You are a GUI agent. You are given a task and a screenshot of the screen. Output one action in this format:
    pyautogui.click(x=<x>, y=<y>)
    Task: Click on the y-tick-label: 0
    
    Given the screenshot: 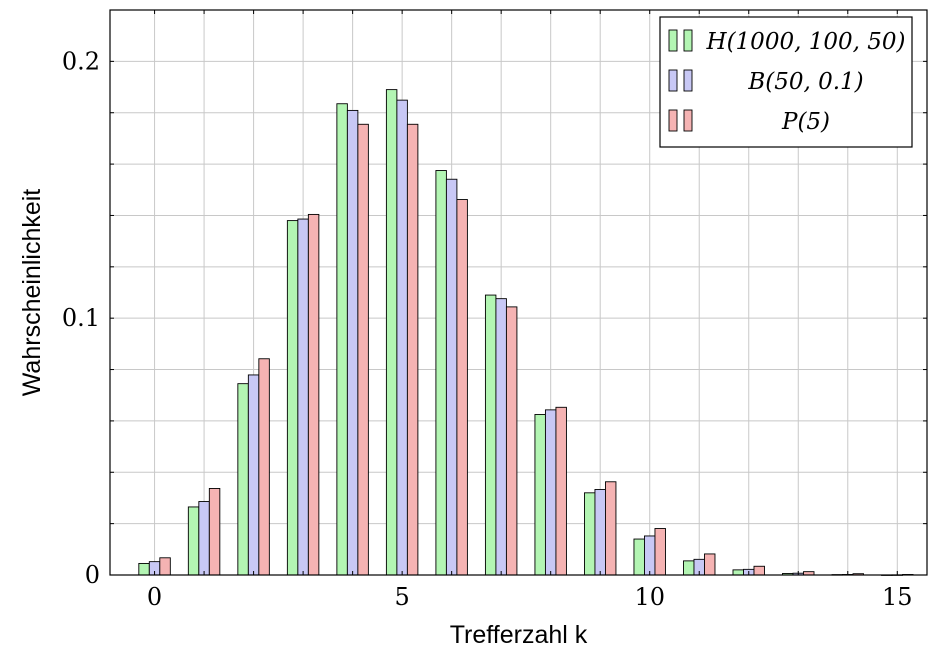 What is the action you would take?
    pyautogui.click(x=92, y=575)
    